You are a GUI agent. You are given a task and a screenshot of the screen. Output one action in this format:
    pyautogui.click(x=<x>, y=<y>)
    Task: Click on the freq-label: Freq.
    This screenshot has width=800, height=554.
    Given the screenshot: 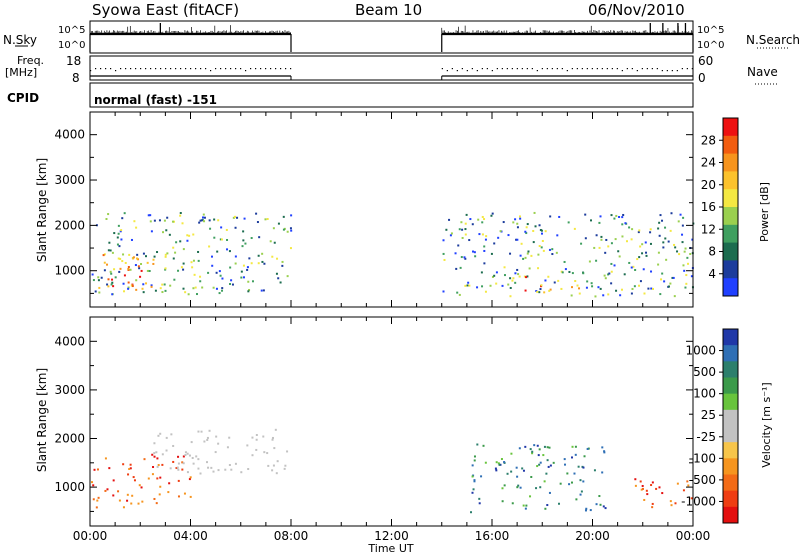 What is the action you would take?
    pyautogui.click(x=30, y=60)
    